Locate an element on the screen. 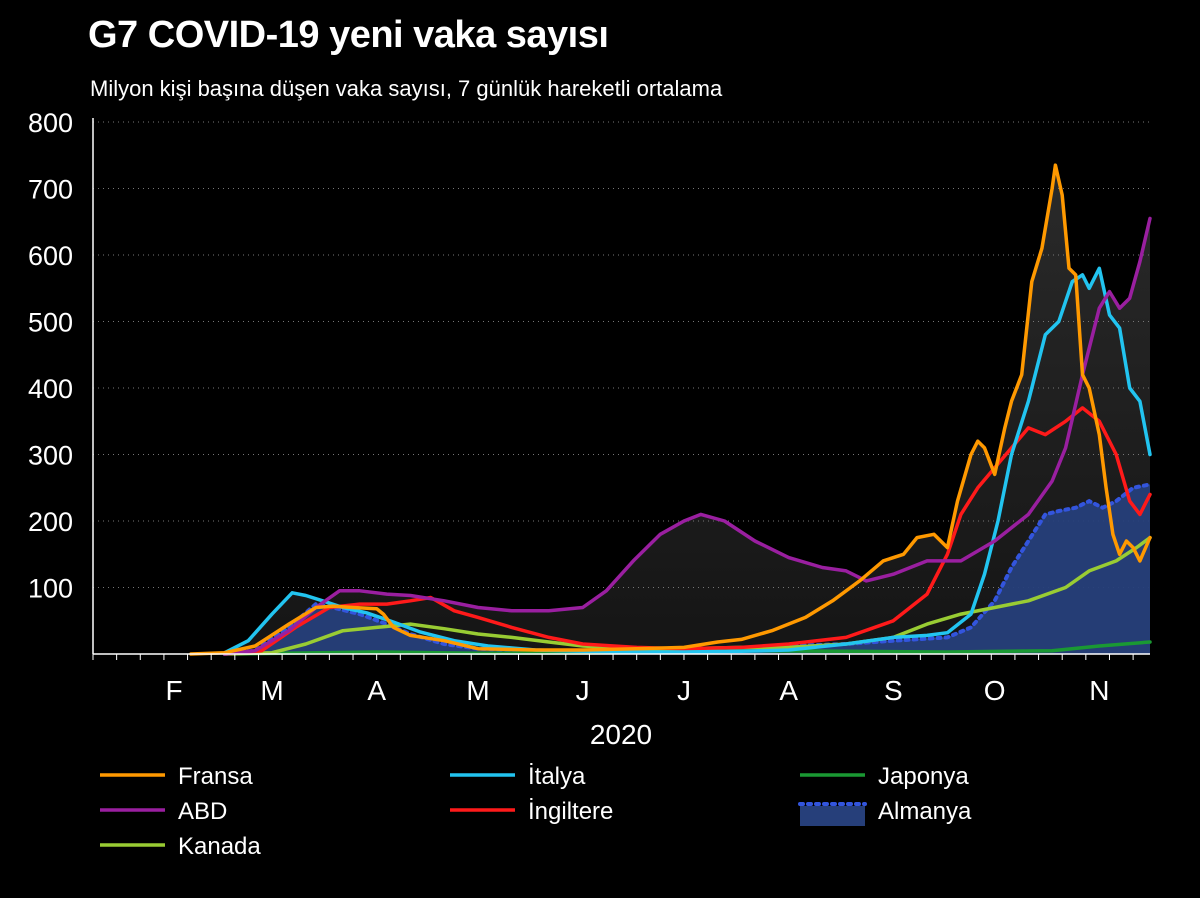 This screenshot has height=898, width=1200. legend-label-İngiltere: İngiltere is located at coordinates (570, 811).